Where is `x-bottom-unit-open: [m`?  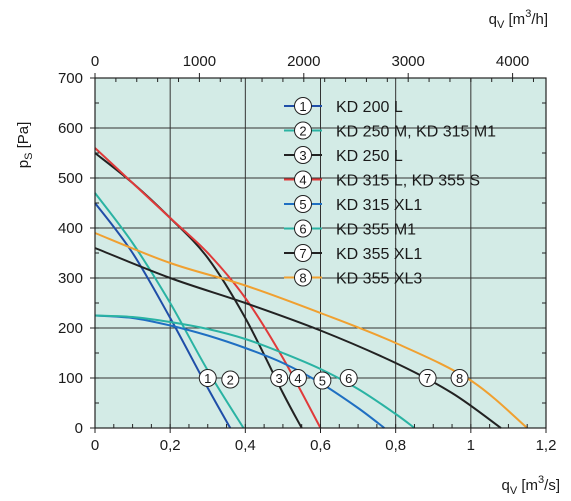
x-bottom-unit-open: [m is located at coordinates (527, 485).